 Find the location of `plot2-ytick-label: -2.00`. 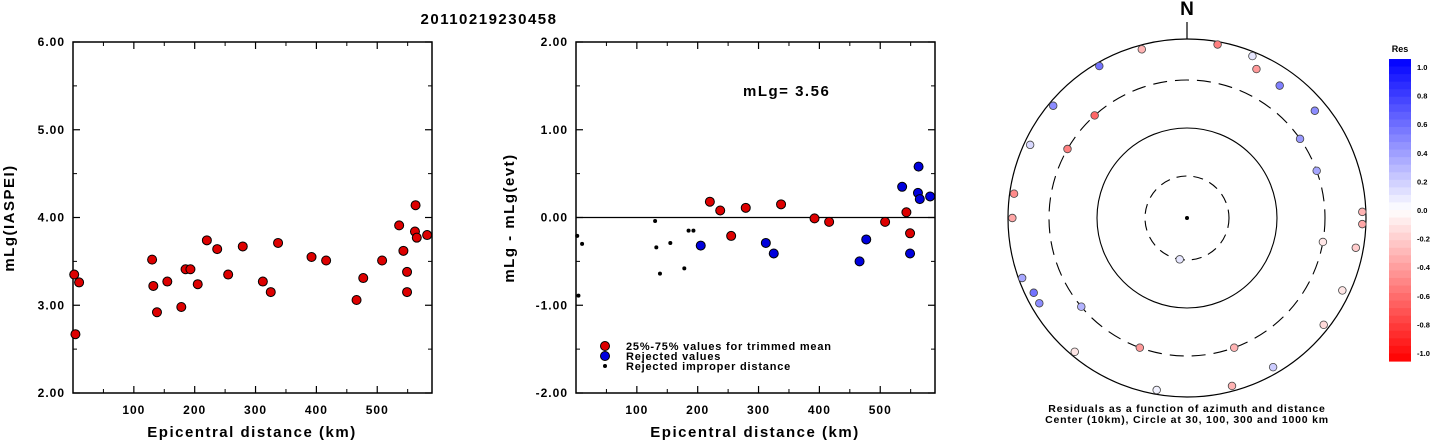

plot2-ytick-label: -2.00 is located at coordinates (552, 393).